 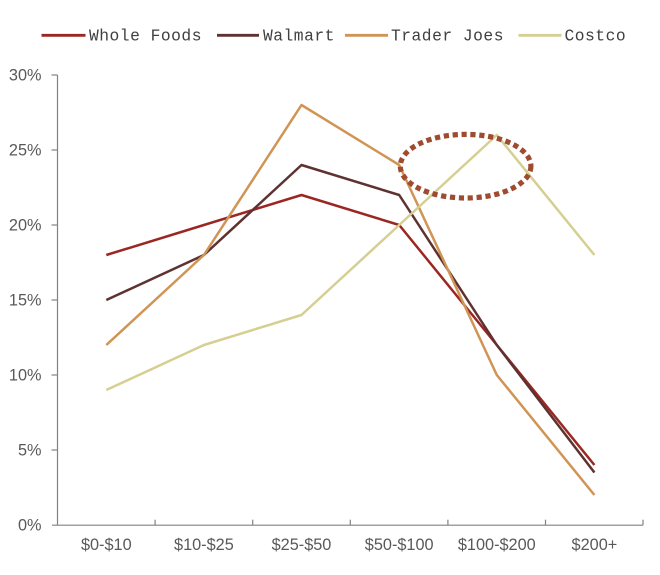 What do you see at coordinates (25, 226) in the screenshot?
I see `svg-text: 20%` at bounding box center [25, 226].